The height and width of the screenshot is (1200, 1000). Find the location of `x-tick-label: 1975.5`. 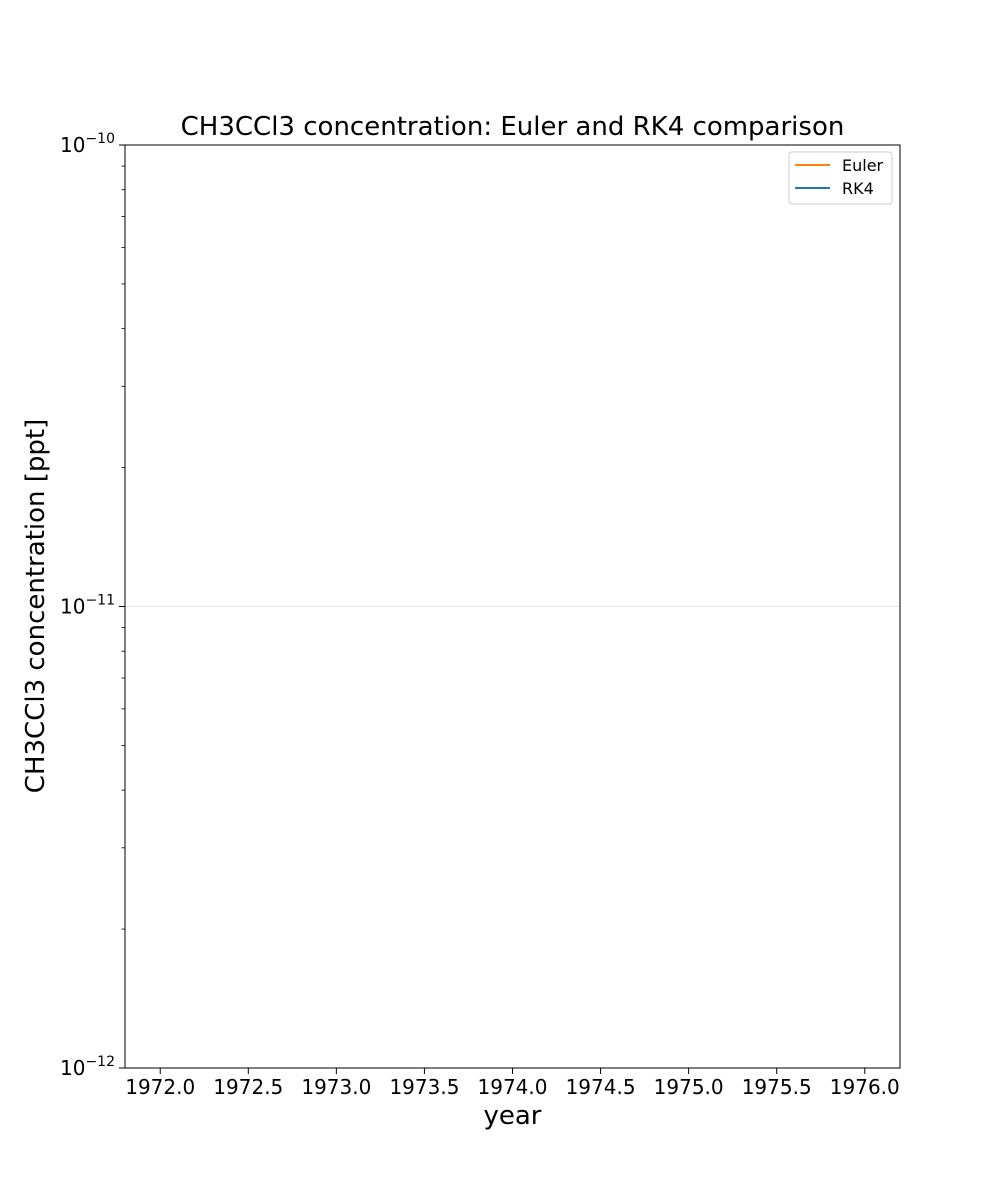

x-tick-label: 1975.5 is located at coordinates (777, 1087).